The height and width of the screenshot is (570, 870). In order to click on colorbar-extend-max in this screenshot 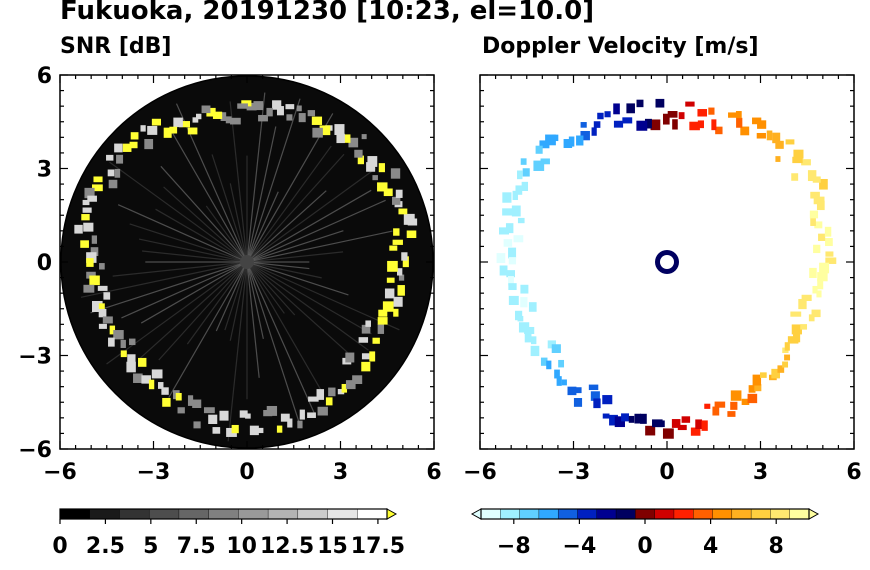, I will do `click(814, 514)`.